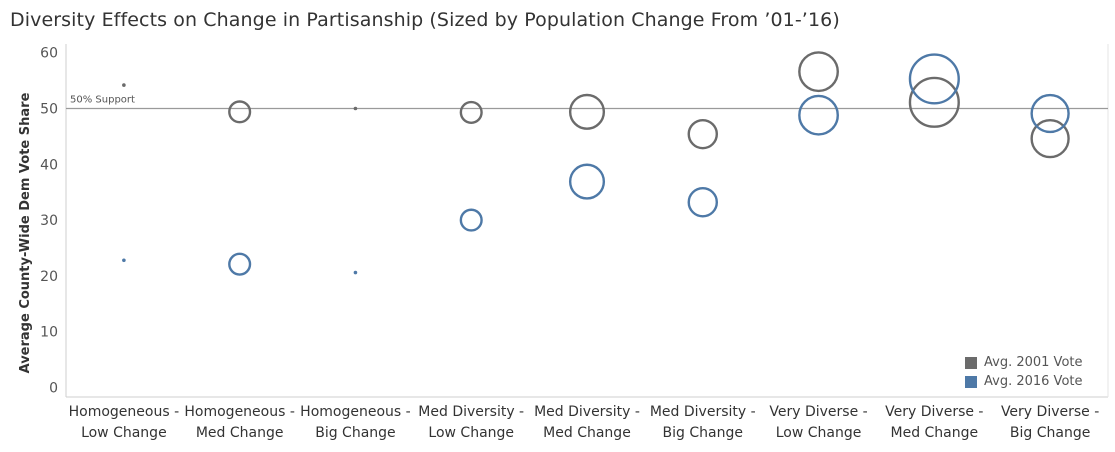  I want to click on x-category-label: Med Diversity - Med Change, so click(587, 423).